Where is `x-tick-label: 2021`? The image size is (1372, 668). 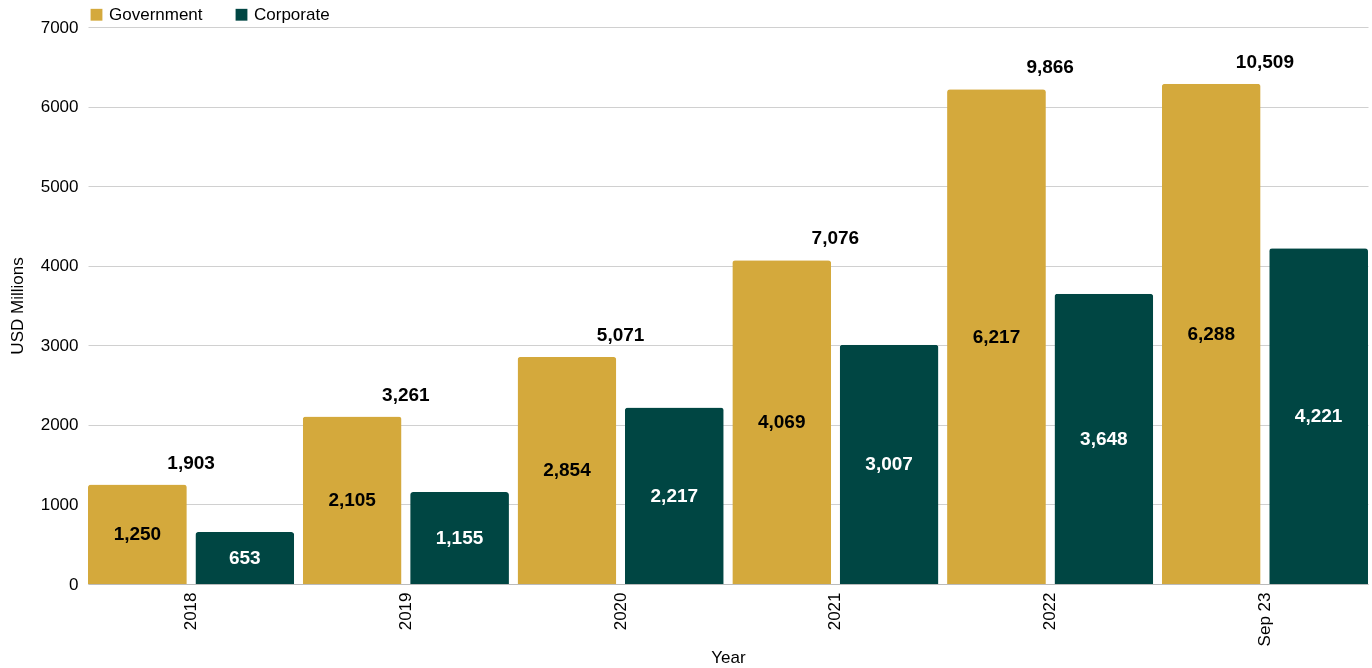
x-tick-label: 2021 is located at coordinates (835, 611).